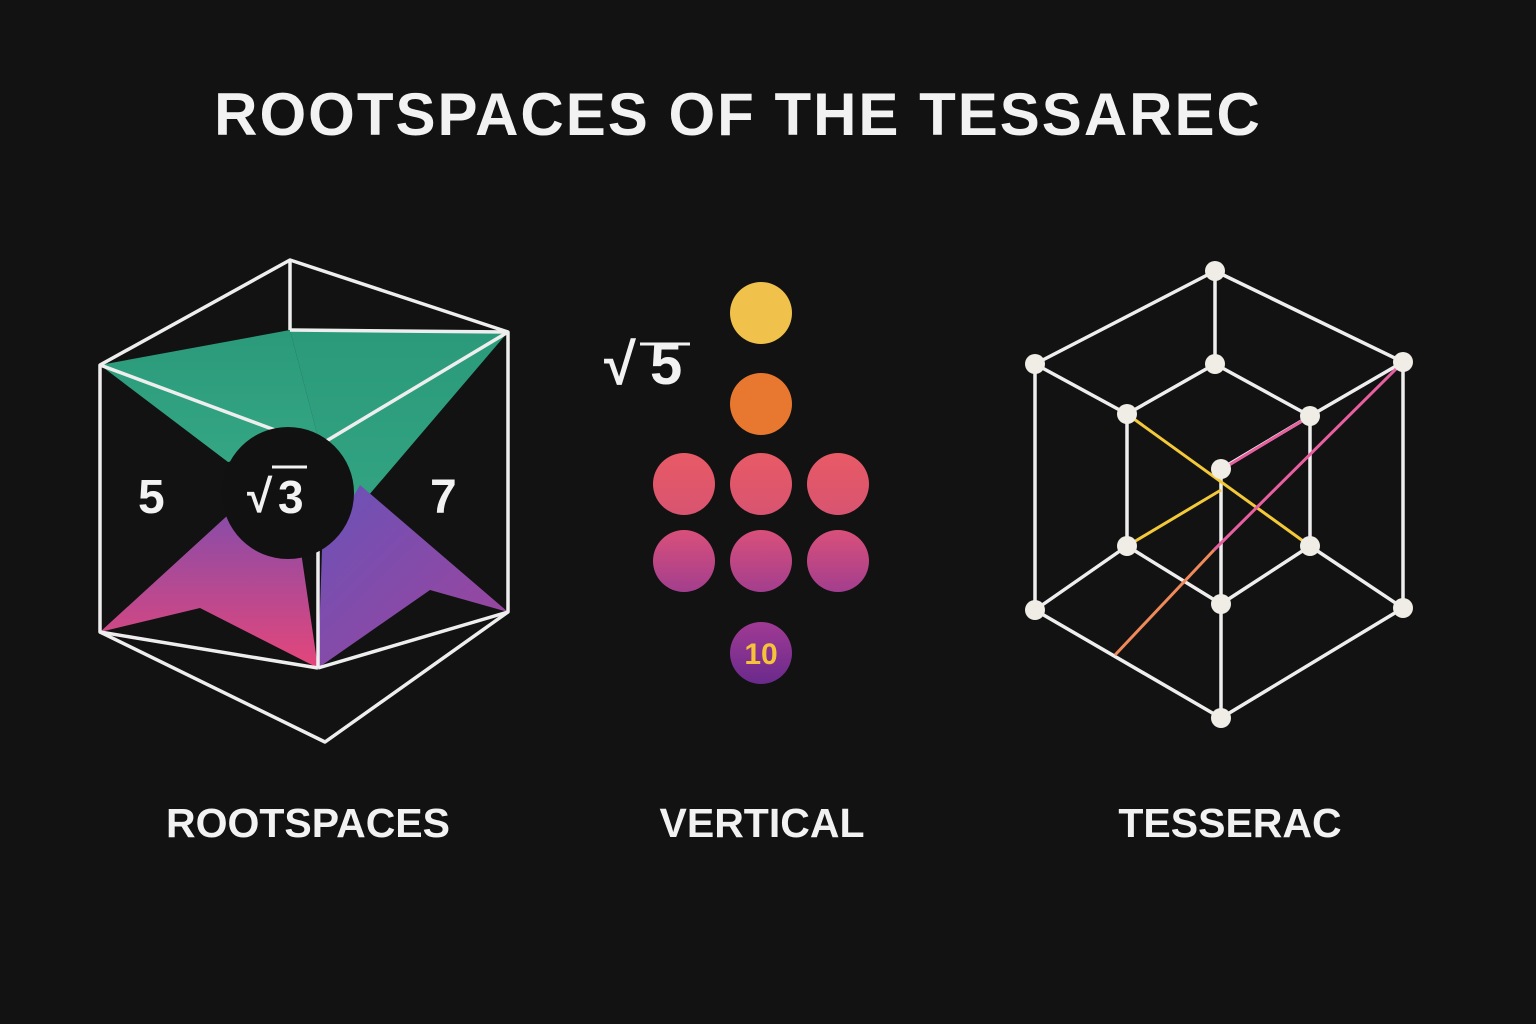 Image resolution: width=1536 pixels, height=1024 pixels. What do you see at coordinates (1230, 823) in the screenshot?
I see `caption-tesserac: TESSERAC` at bounding box center [1230, 823].